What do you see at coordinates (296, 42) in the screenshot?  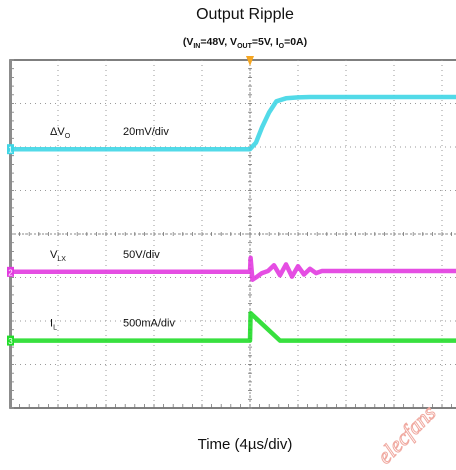 I see `subtitle-part: =0A)` at bounding box center [296, 42].